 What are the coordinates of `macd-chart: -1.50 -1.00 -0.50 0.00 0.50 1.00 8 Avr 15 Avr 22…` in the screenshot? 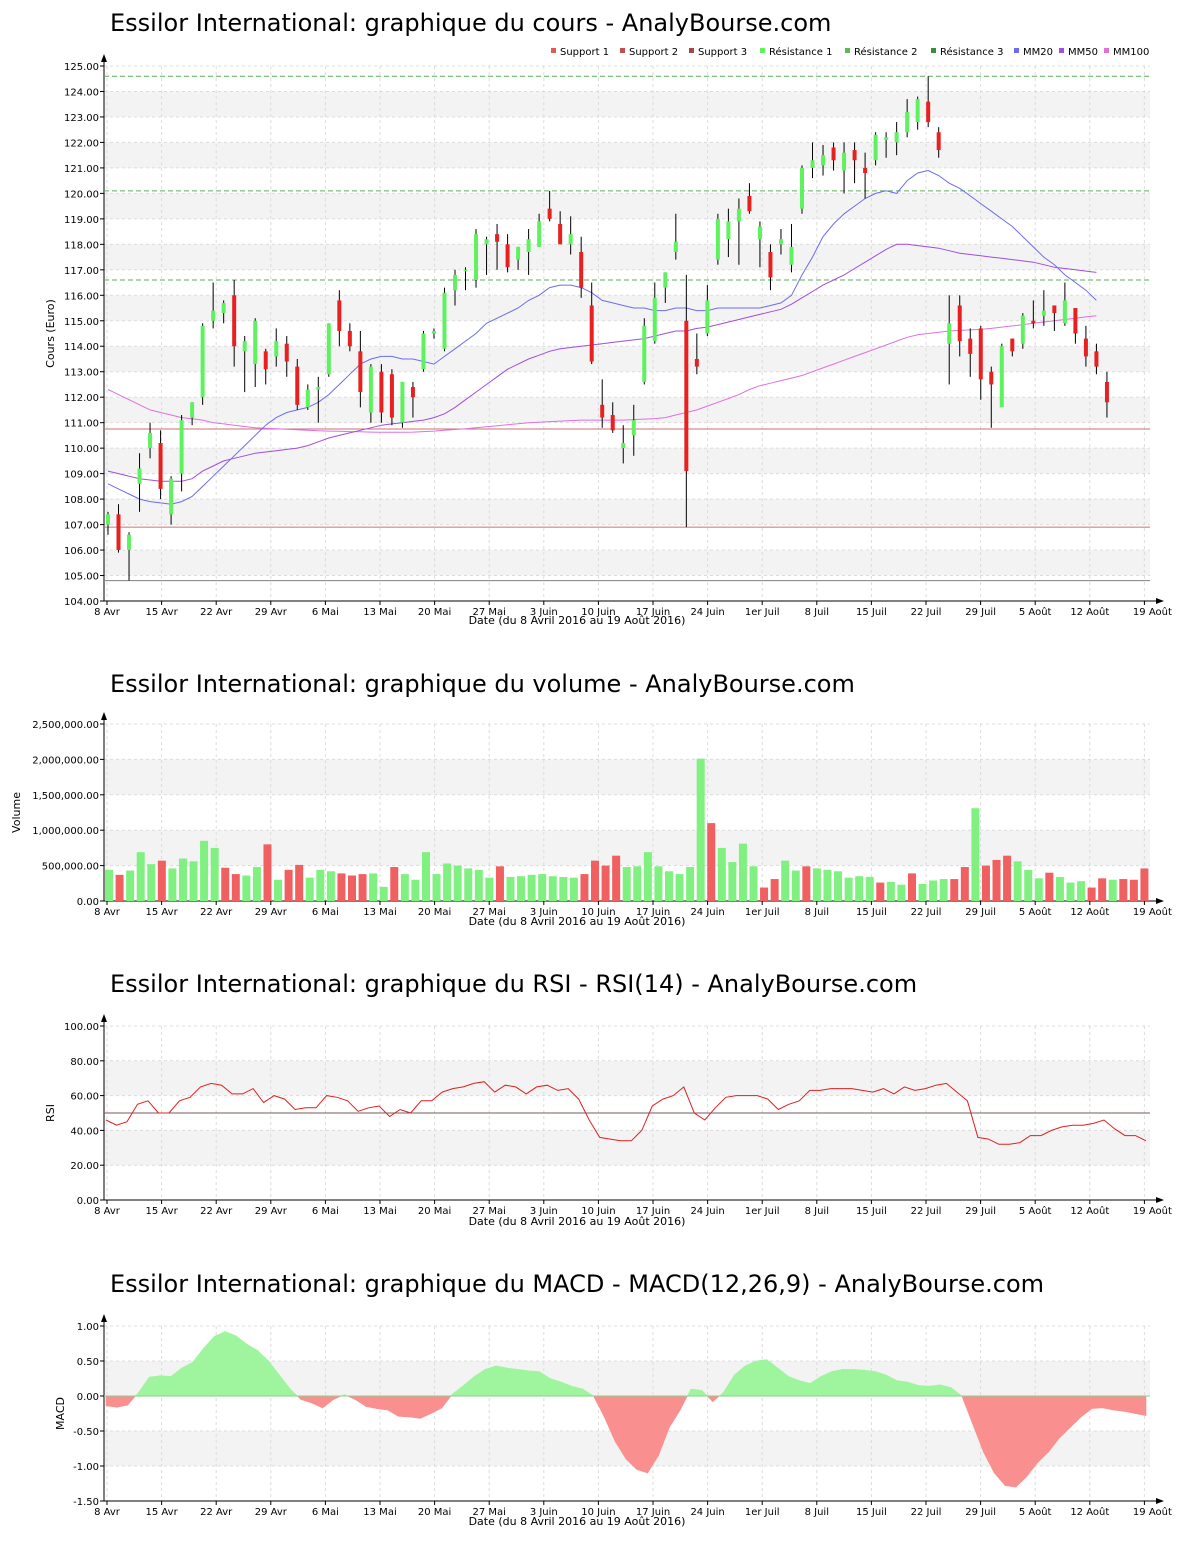 It's located at (613, 1421).